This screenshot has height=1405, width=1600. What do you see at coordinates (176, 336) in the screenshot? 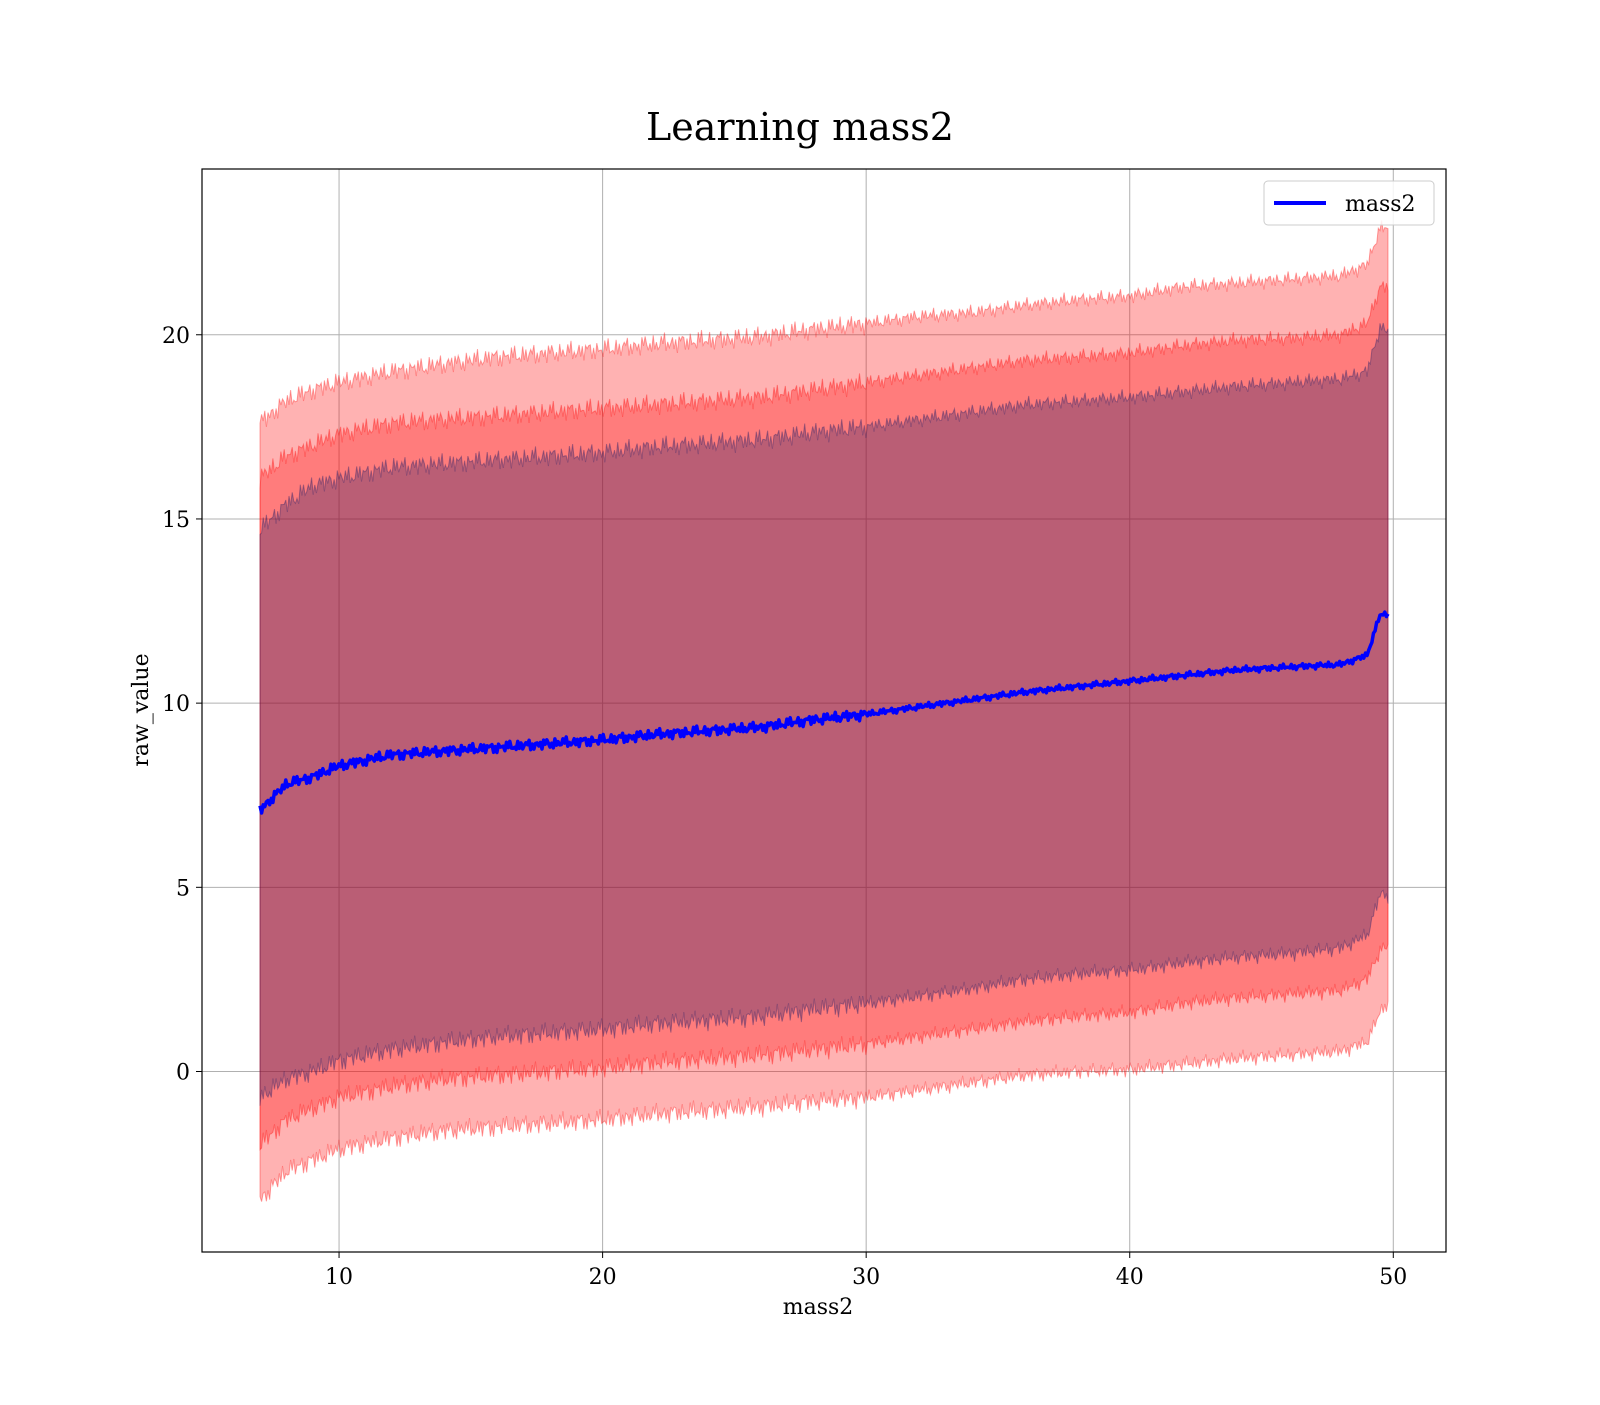
I see `y-tick-label: 20` at bounding box center [176, 336].